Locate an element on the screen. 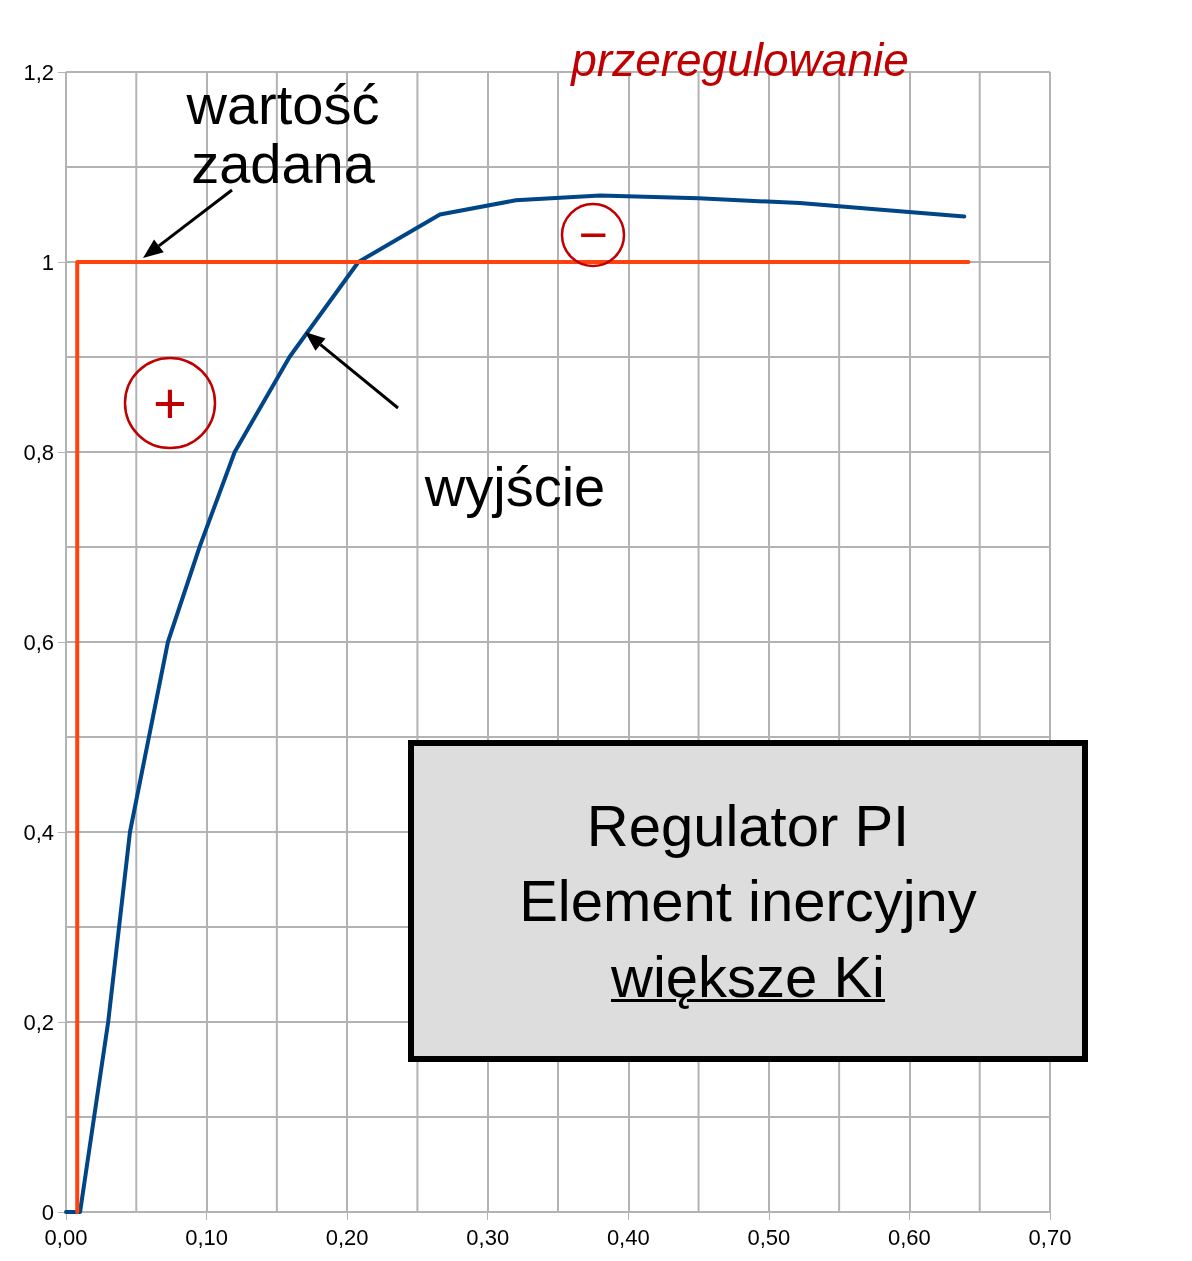 The height and width of the screenshot is (1261, 1192). annotation: wartość zadana is located at coordinates (283, 134).